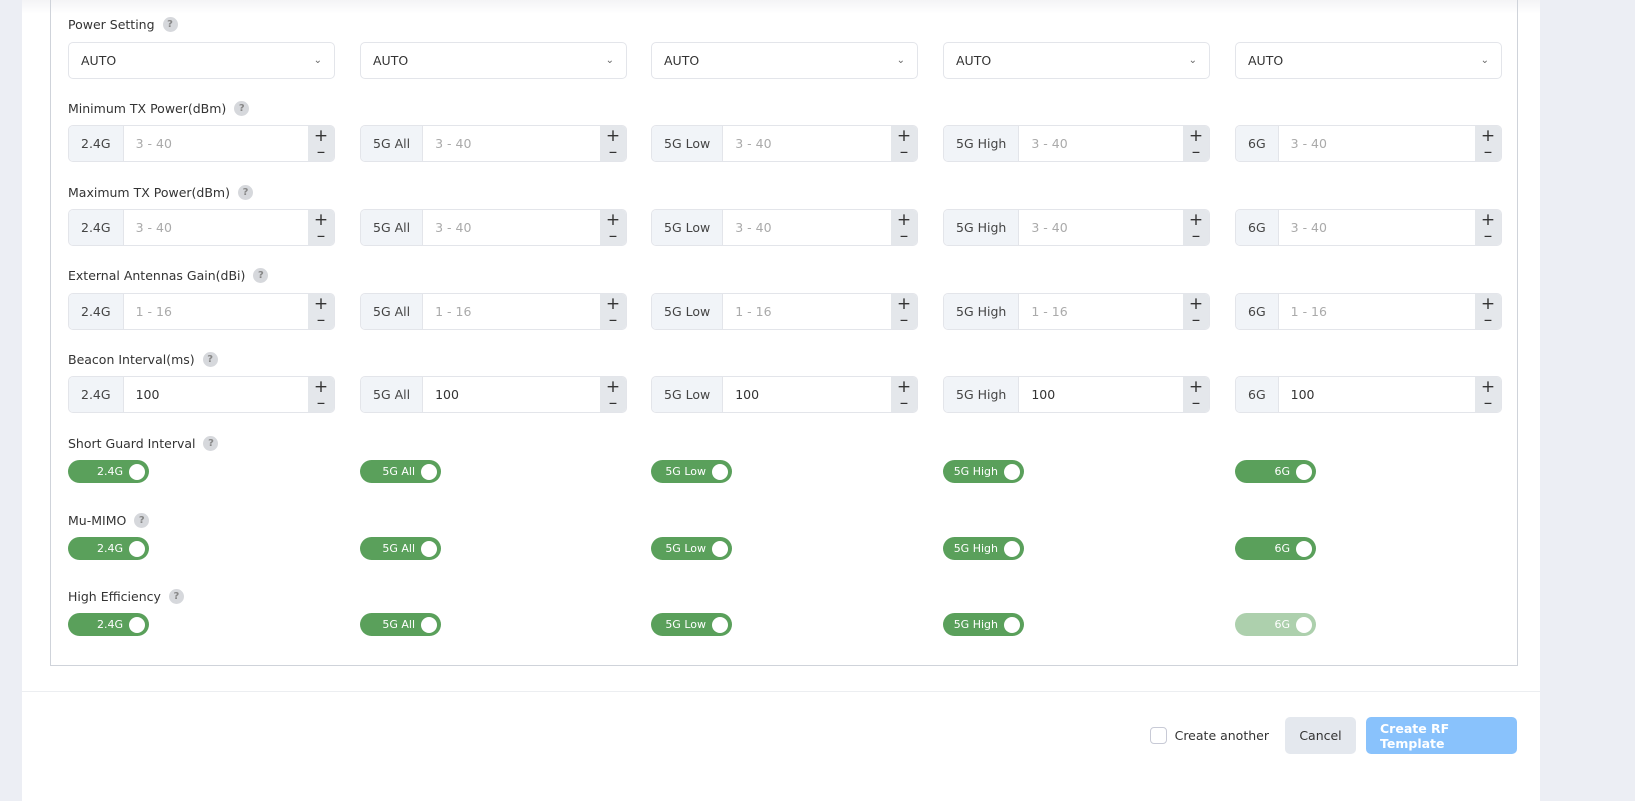  Describe the element at coordinates (1320, 735) in the screenshot. I see `cancel-button: Cancel` at that location.